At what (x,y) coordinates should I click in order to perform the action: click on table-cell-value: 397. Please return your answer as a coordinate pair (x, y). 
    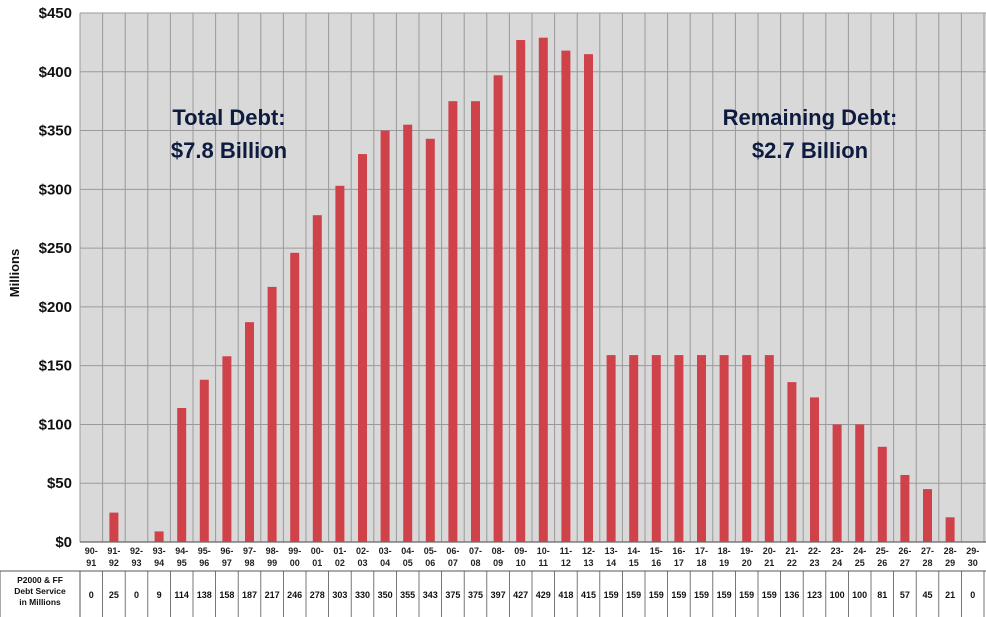
    Looking at the image, I should click on (498, 595).